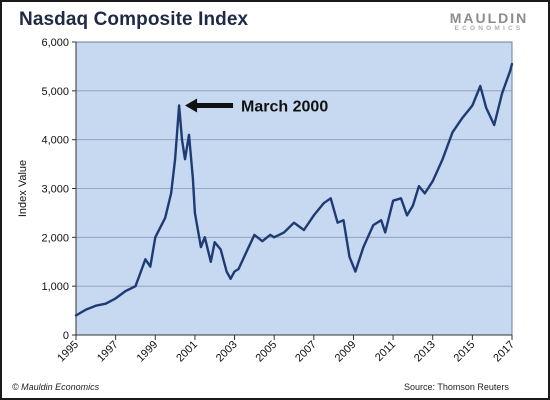 This screenshot has height=400, width=550. Describe the element at coordinates (55, 141) in the screenshot. I see `y-tick-label: 4,000` at that location.